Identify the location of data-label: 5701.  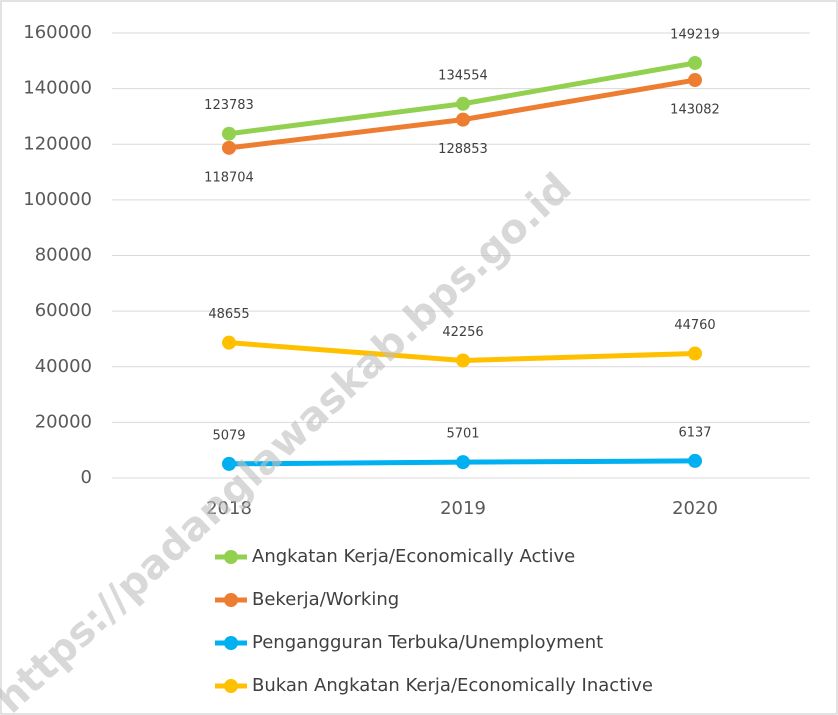
(462, 434).